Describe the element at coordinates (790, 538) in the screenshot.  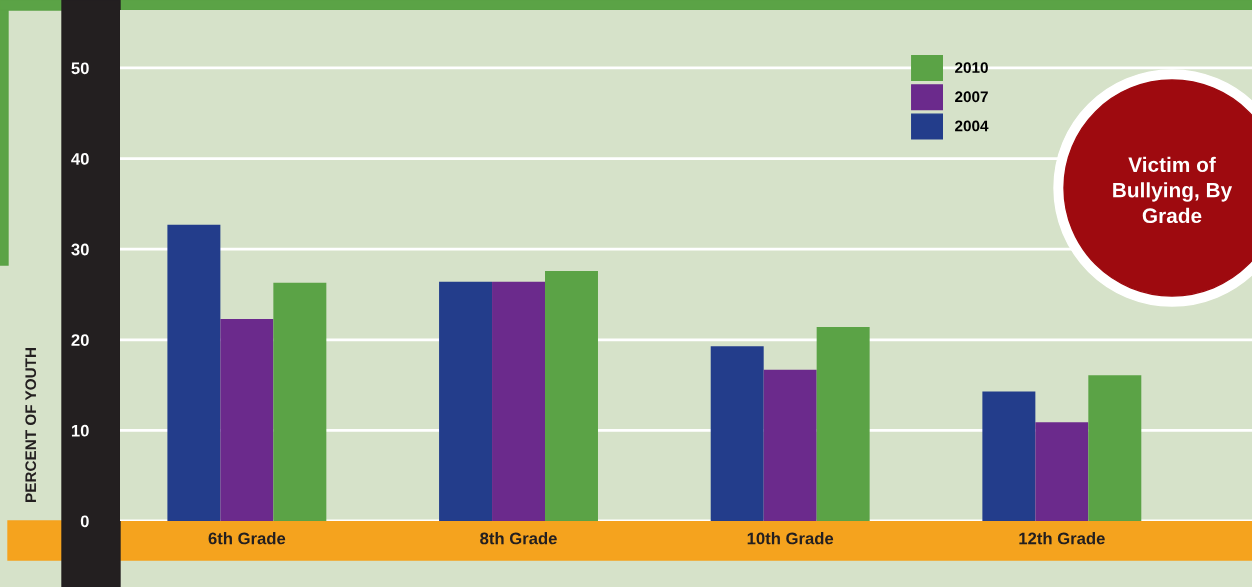
I see `x-tick-label: 10th Grade` at that location.